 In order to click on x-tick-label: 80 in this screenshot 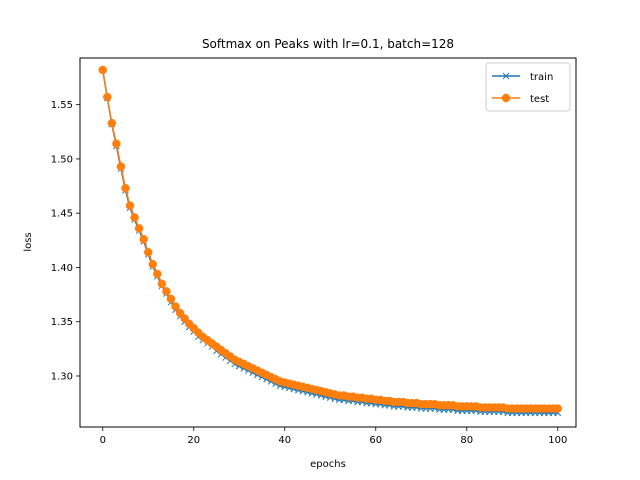, I will do `click(466, 440)`.